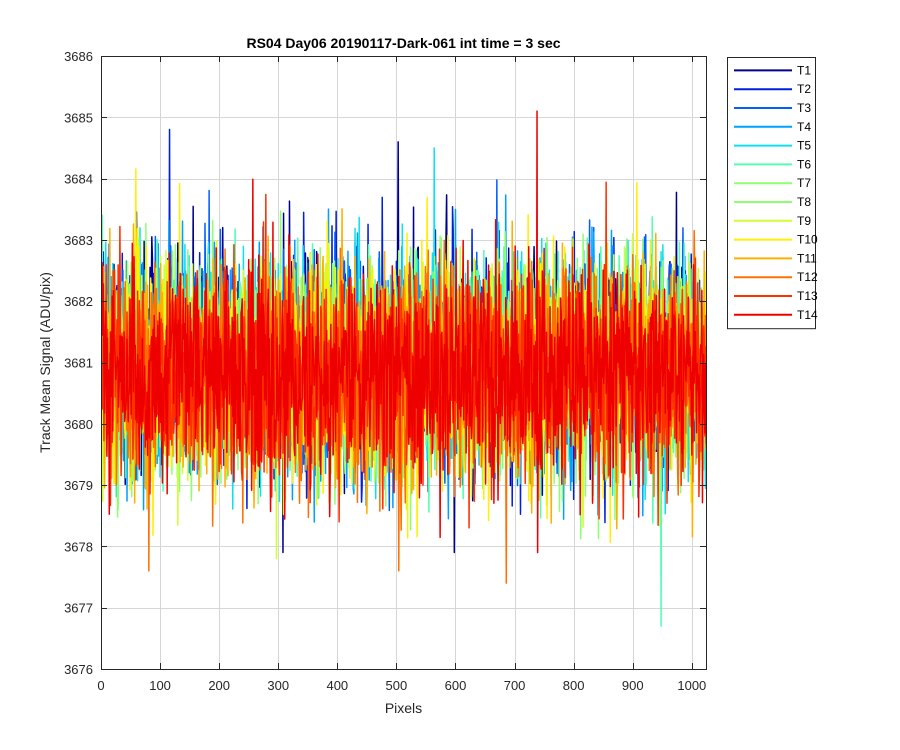 This screenshot has height=750, width=900. Describe the element at coordinates (78, 240) in the screenshot. I see `y-tick-label: 3683` at that location.